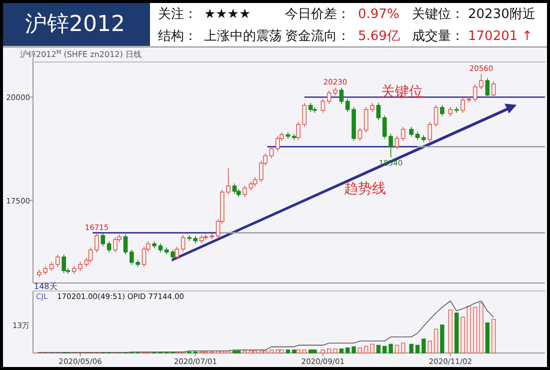  What do you see at coordinates (379, 36) in the screenshot?
I see `text: 5.69亿` at bounding box center [379, 36].